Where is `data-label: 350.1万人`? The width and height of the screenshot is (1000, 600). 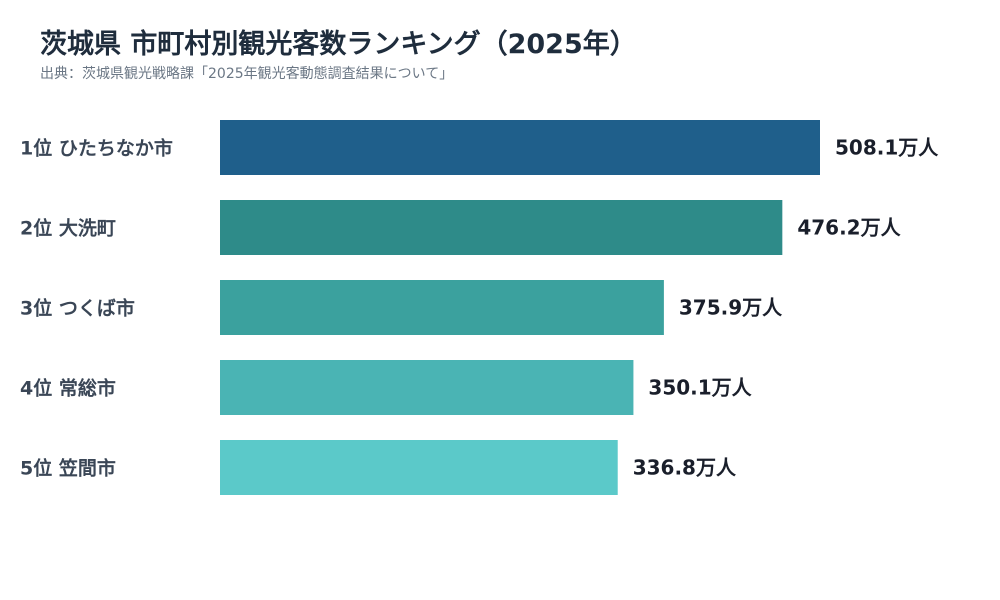 data-label: 350.1万人 is located at coordinates (700, 388).